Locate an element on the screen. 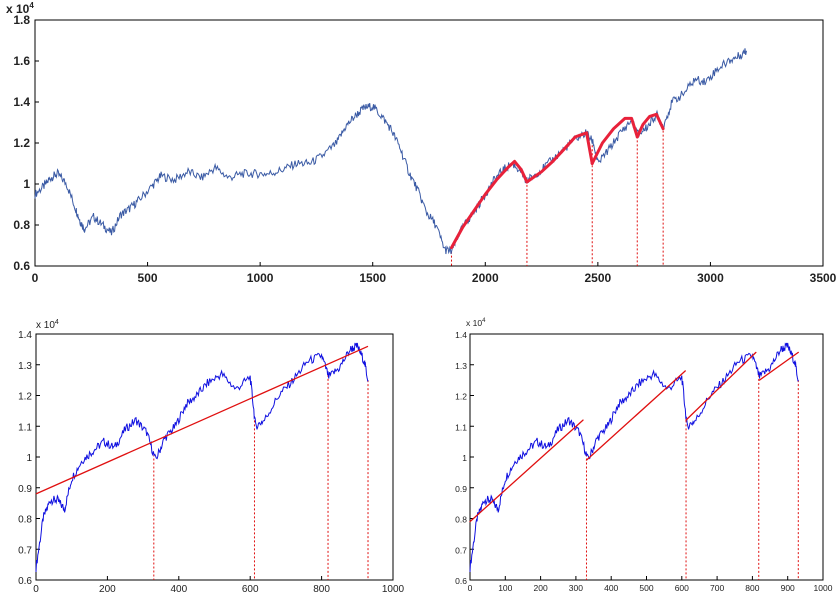 The image size is (838, 601). x-tick-label: 1500 is located at coordinates (372, 278).